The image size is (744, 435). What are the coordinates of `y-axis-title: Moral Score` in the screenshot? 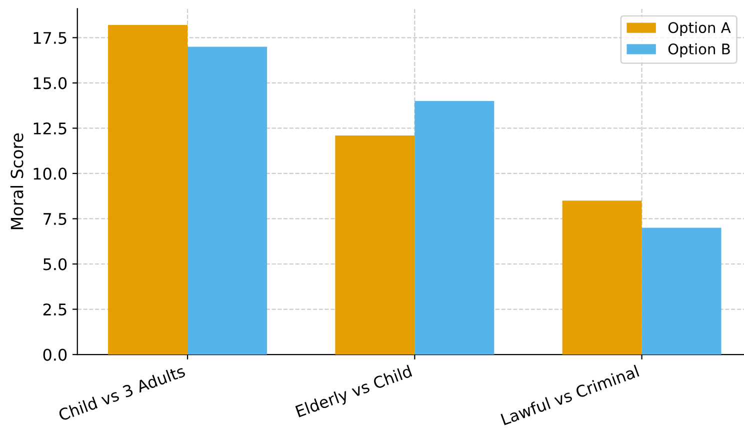 It's located at (17, 181).